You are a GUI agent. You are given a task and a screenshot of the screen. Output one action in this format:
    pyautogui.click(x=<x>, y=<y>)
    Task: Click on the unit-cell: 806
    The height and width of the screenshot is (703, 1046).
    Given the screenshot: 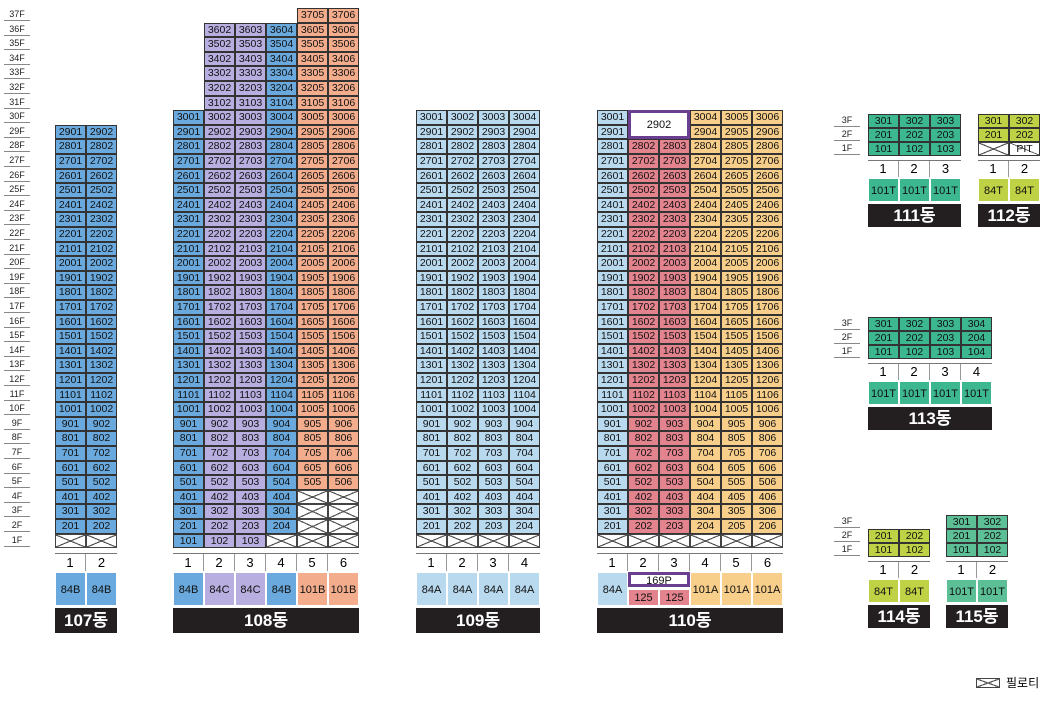 What is the action you would take?
    pyautogui.click(x=343, y=438)
    